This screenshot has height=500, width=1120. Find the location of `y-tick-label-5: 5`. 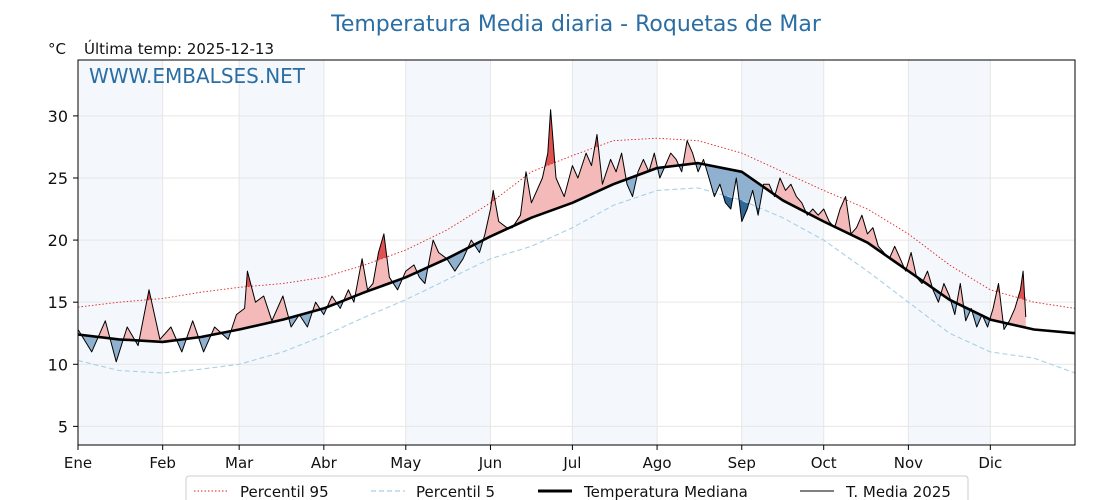

y-tick-label-5: 5 is located at coordinates (63, 426).